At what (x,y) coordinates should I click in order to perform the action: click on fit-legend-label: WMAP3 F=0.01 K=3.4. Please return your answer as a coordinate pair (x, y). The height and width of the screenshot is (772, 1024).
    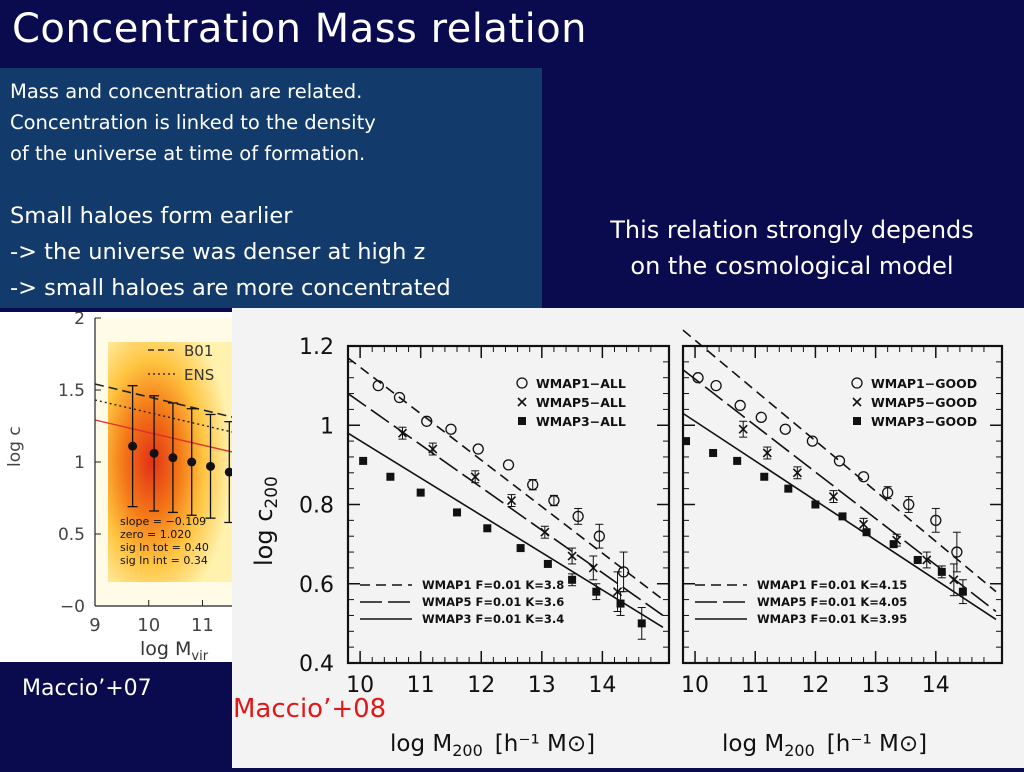
    Looking at the image, I should click on (493, 619).